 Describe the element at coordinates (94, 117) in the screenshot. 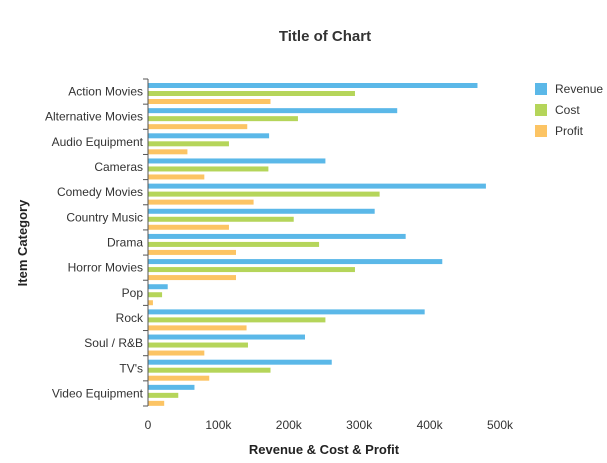

I see `y-tick-label: Alternative Movies` at that location.